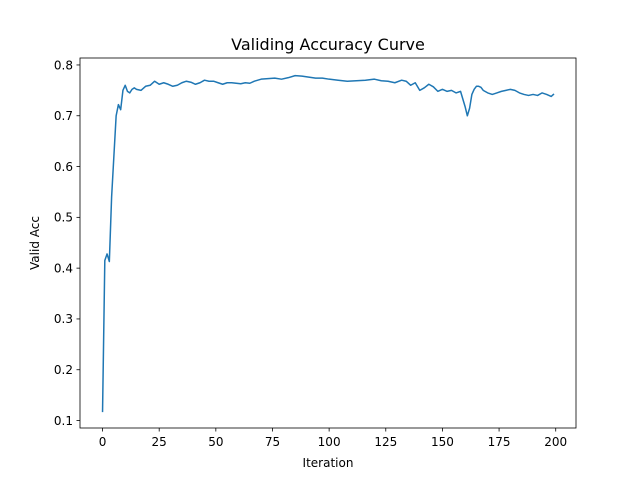 This screenshot has width=640, height=480. Describe the element at coordinates (159, 442) in the screenshot. I see `x-tick-label: 25` at that location.